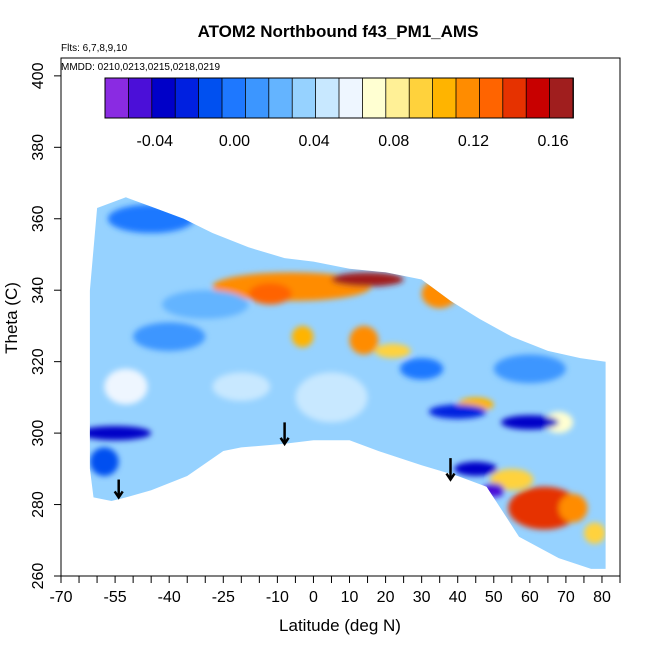  I want to click on x-axis: -70 -55 -40 -25 -10 0 10 20 30 40 50 60 70 80, so click(335, 590).